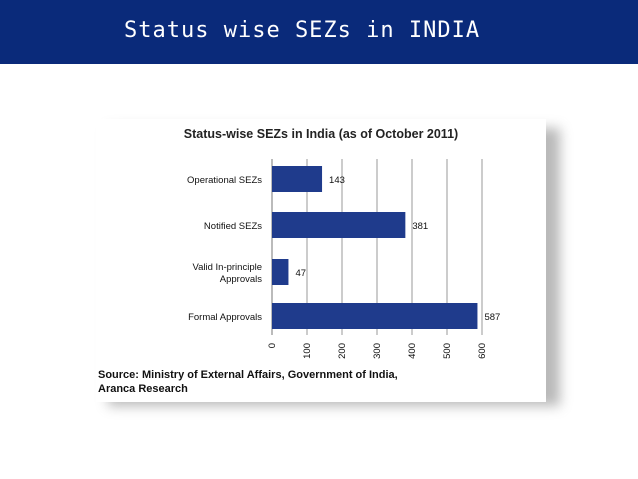 The height and width of the screenshot is (479, 638). What do you see at coordinates (482, 351) in the screenshot?
I see `x-tick-label: 600` at bounding box center [482, 351].